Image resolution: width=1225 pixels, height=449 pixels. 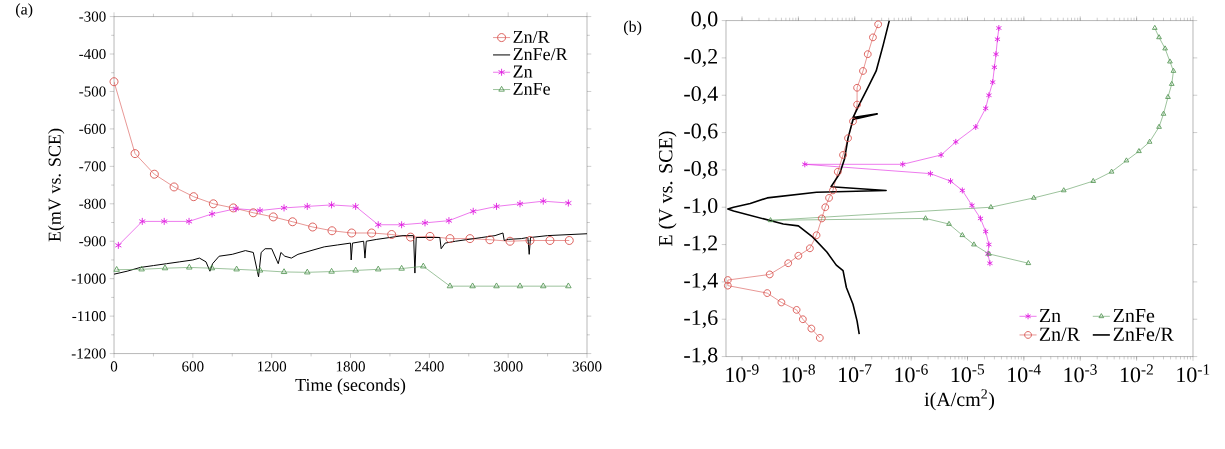 What do you see at coordinates (968, 373) in the screenshot?
I see `x-tick-label: 10$^{-5}$` at bounding box center [968, 373].